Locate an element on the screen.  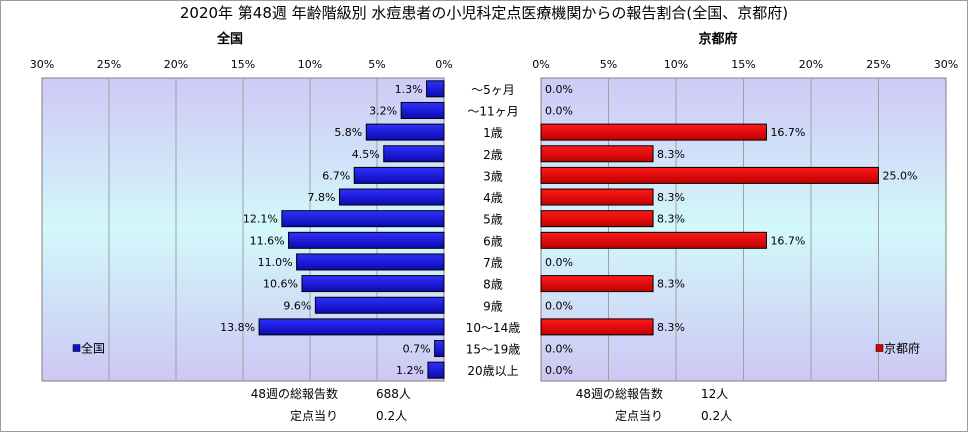
category-label: 15～19歳 is located at coordinates (493, 350).